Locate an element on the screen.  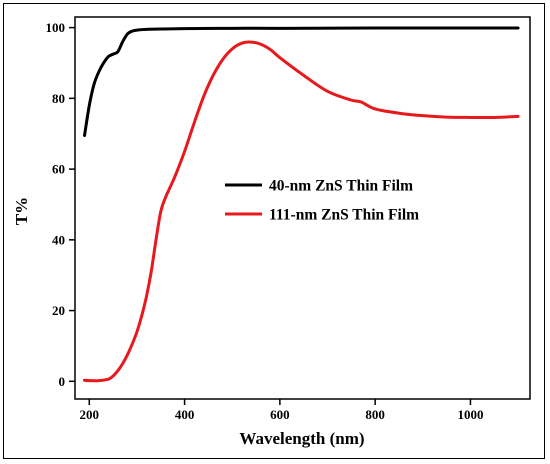
y-tick-label-100: 100 is located at coordinates (56, 27).